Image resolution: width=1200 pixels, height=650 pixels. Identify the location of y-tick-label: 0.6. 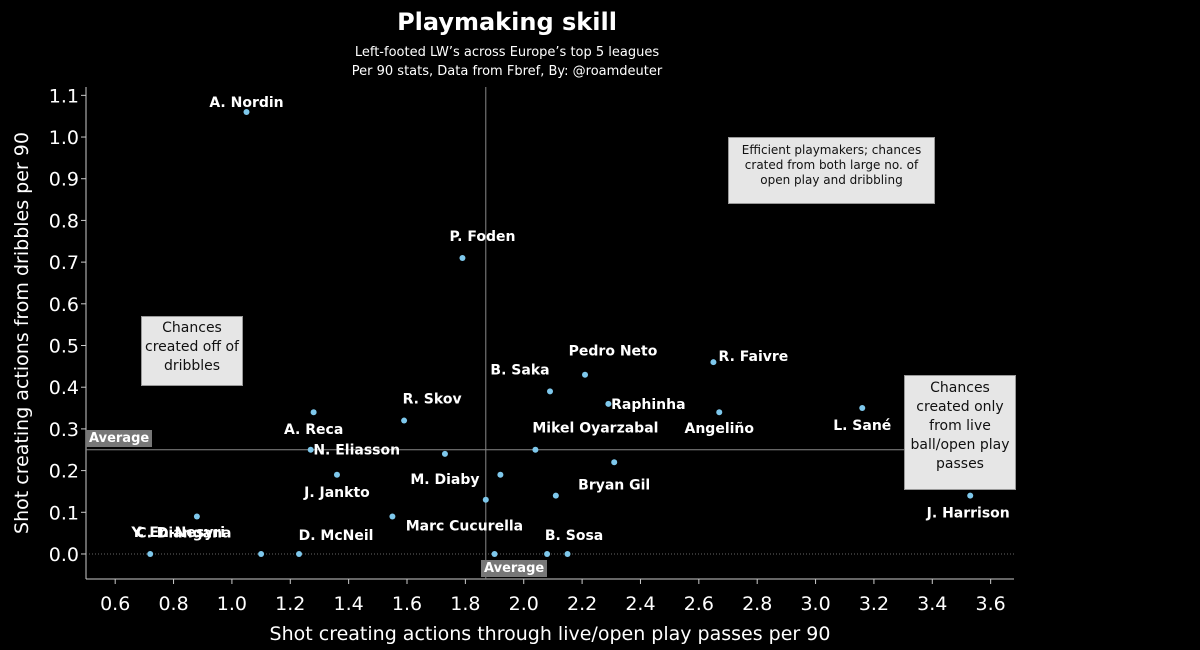
(64, 305).